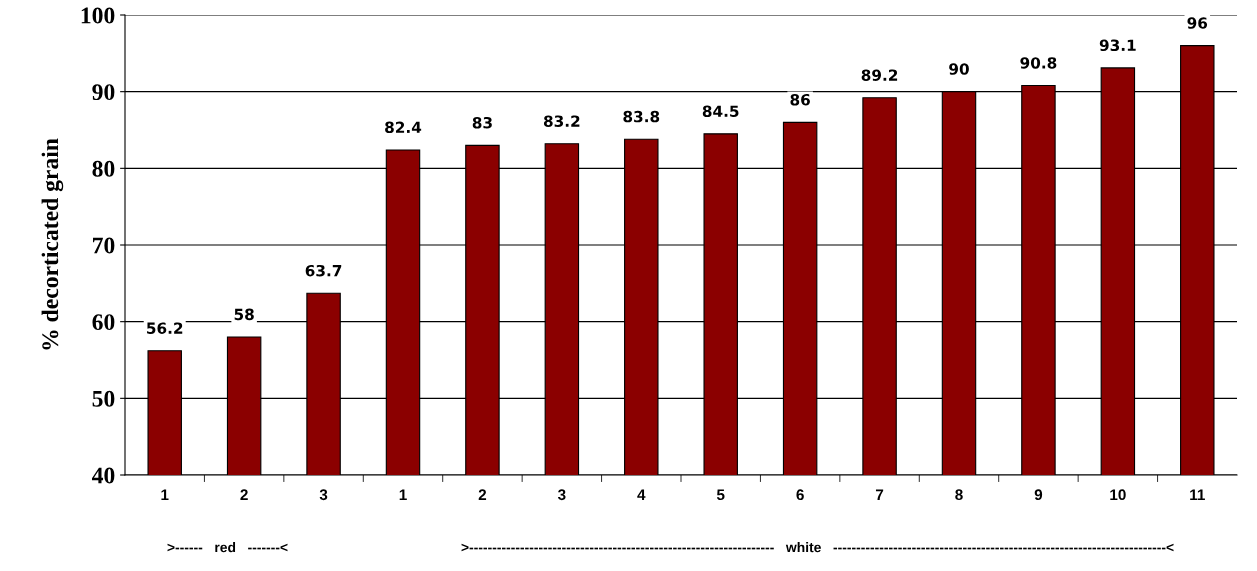  Describe the element at coordinates (1038, 495) in the screenshot. I see `x-tick-label: 9` at that location.